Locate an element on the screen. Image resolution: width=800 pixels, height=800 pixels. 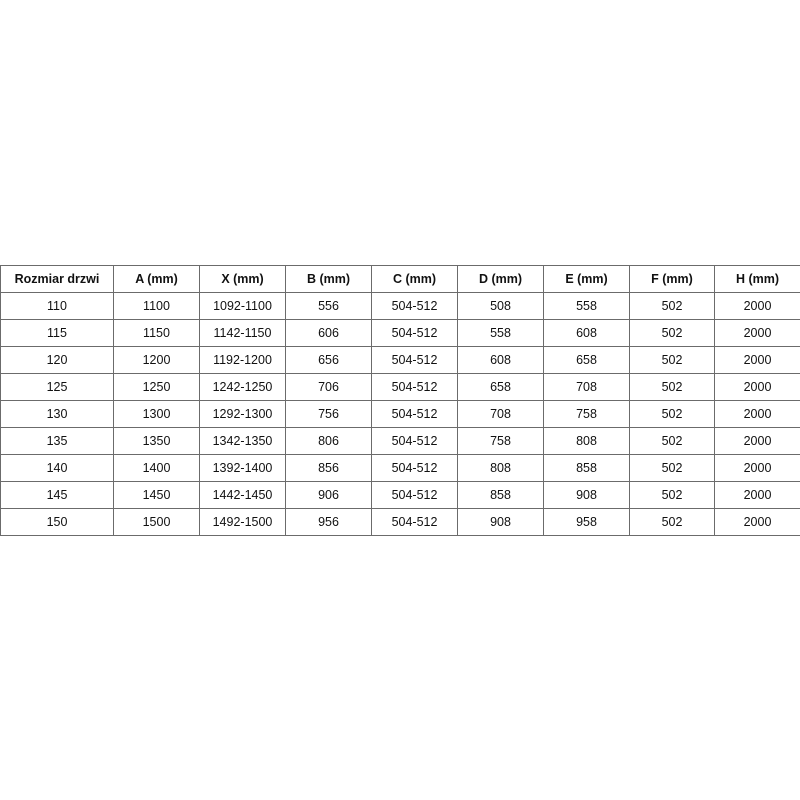
table-row: 125 1250 1242-1250 706 504-512 658 708 502 2000 is located at coordinates (400, 387).